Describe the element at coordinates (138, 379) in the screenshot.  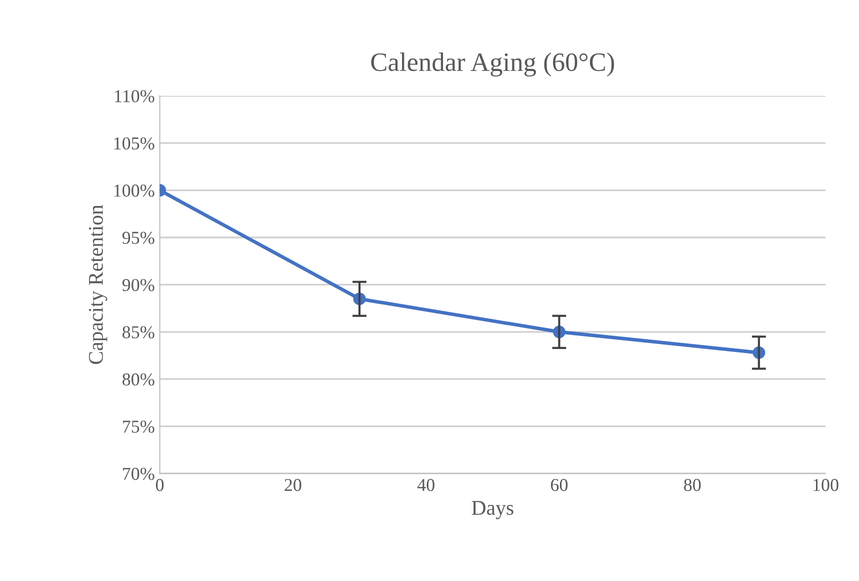
I see `y-tick-label: 80%` at that location.